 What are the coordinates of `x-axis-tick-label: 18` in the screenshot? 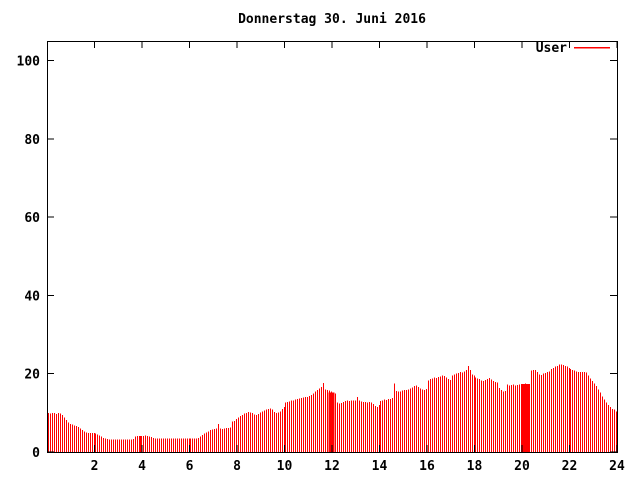 It's located at (475, 466).